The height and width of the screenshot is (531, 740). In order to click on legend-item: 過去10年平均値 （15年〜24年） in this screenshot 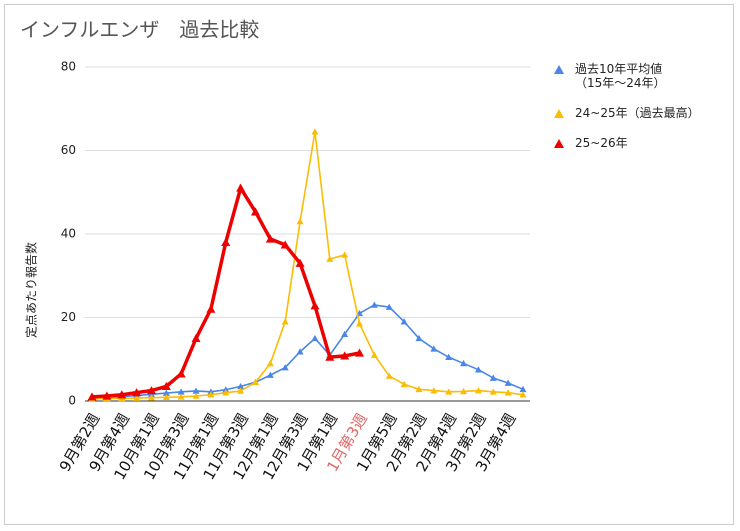, I will do `click(626, 76)`.